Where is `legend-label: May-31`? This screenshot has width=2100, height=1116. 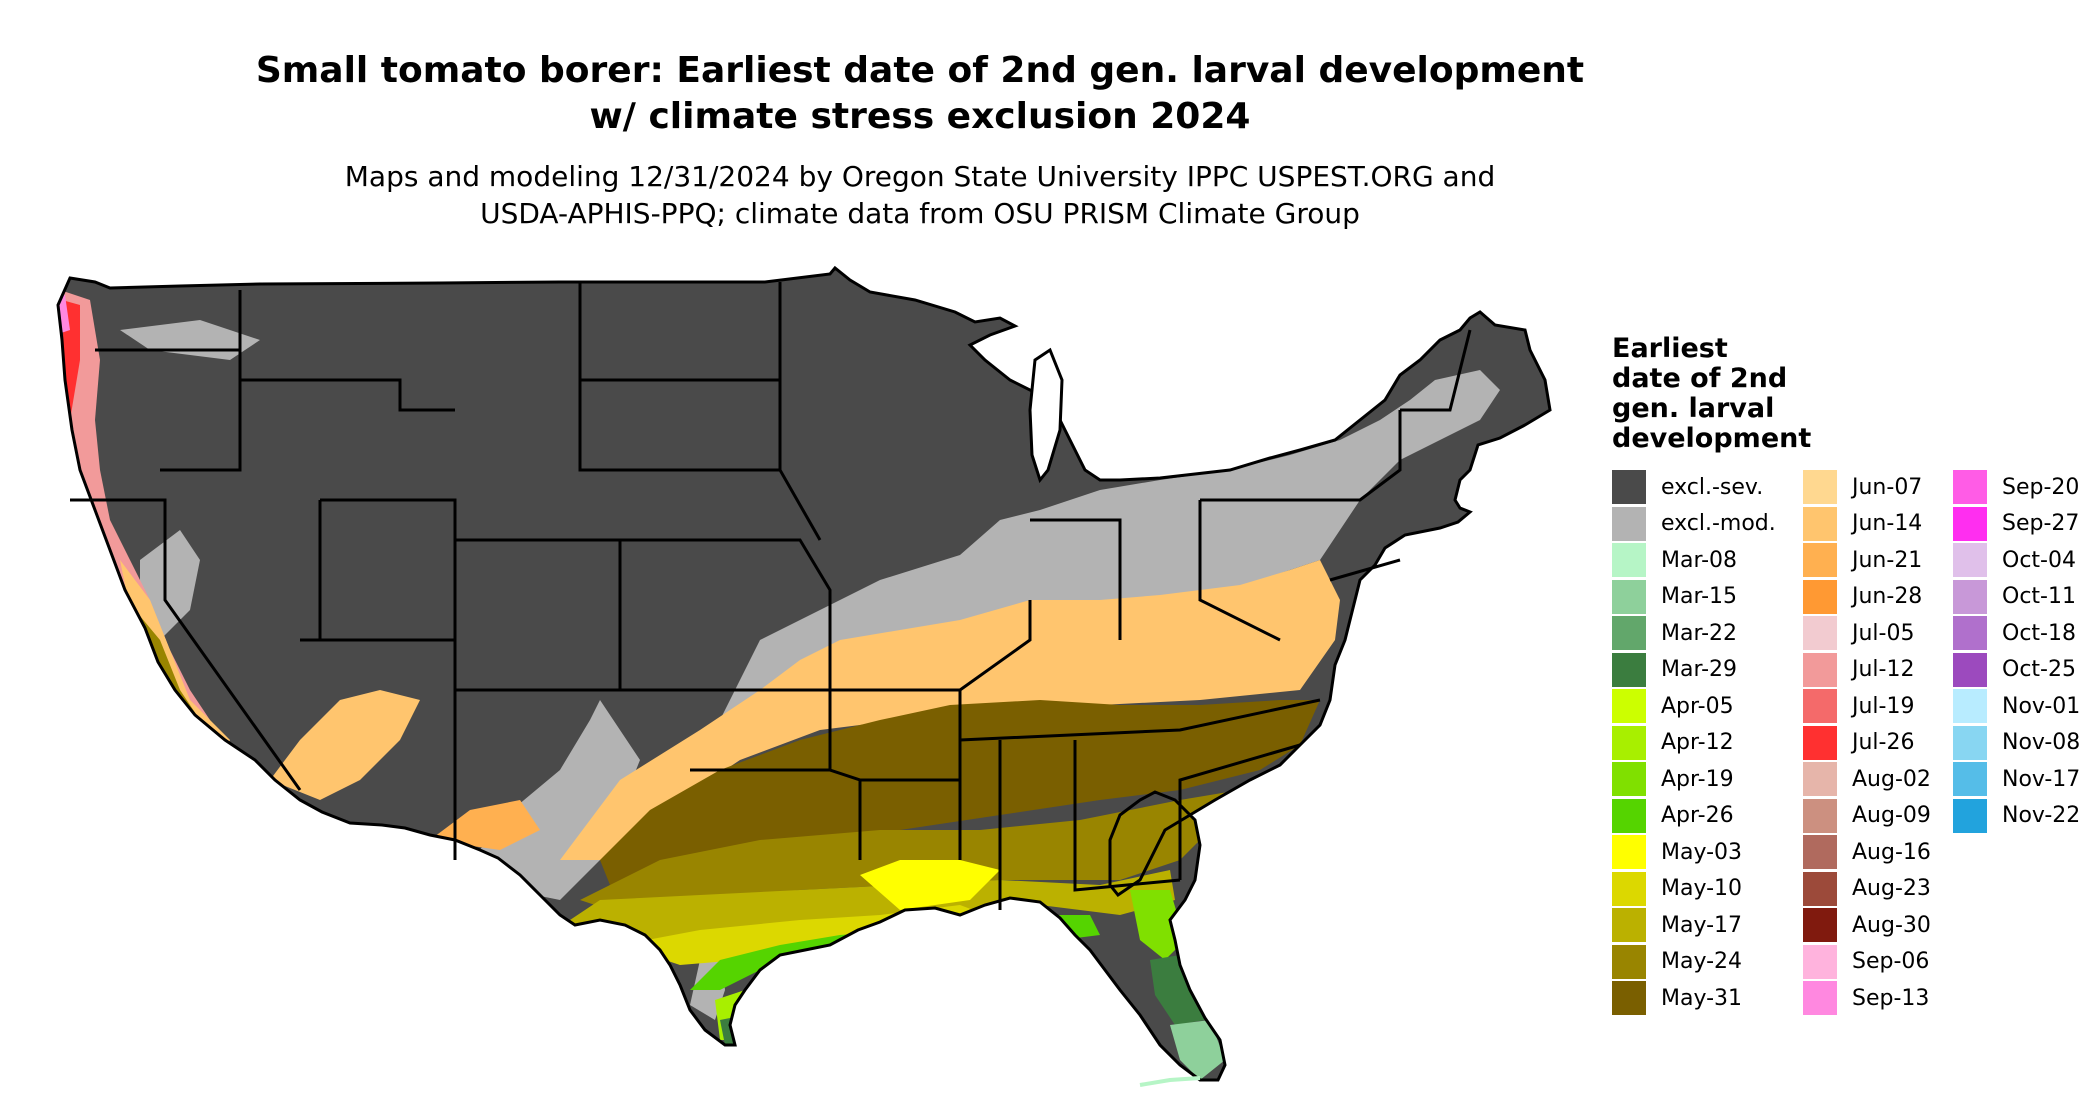 legend-label: May-31 is located at coordinates (1702, 998).